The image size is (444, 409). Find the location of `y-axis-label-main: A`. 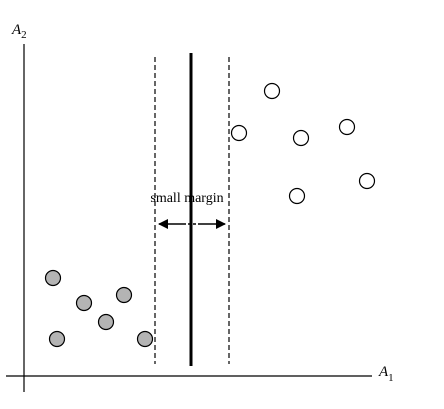

y-axis-label-main: A is located at coordinates (16, 30).